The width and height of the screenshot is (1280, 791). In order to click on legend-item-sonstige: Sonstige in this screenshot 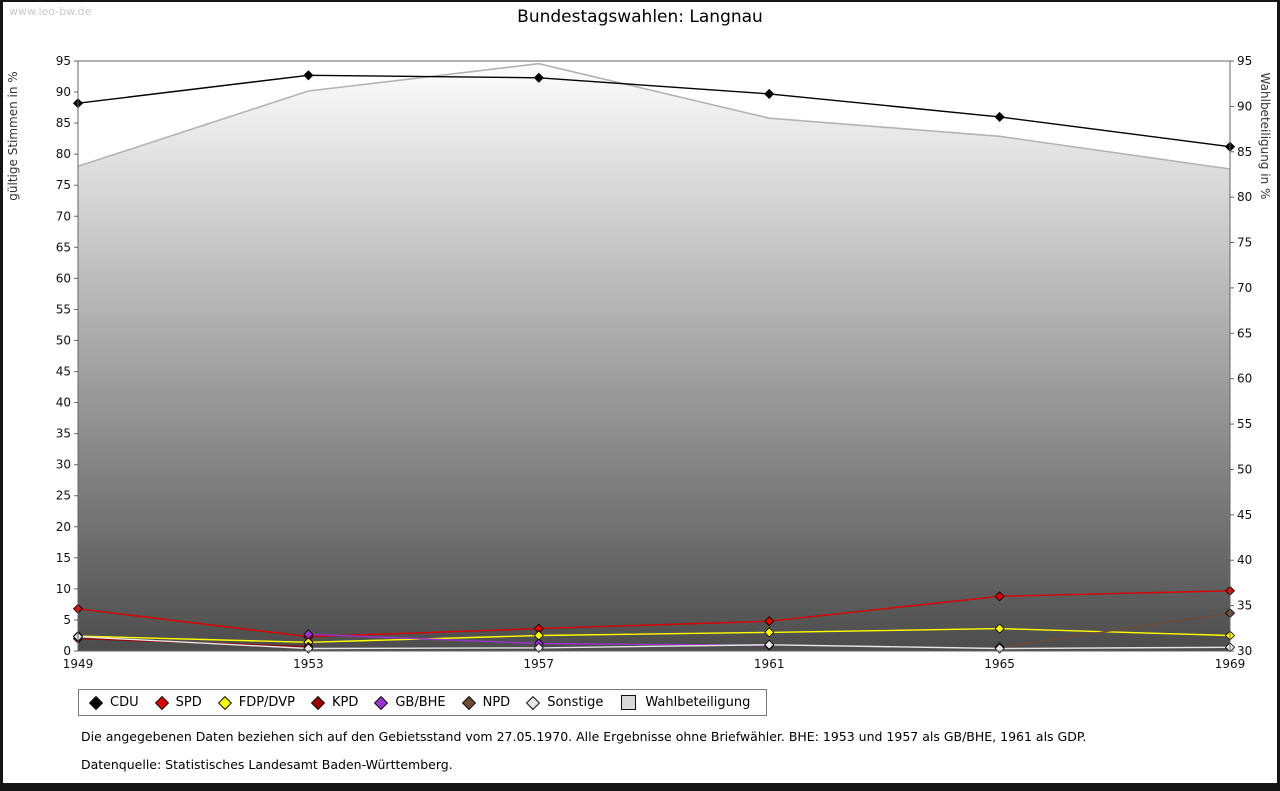, I will do `click(565, 702)`.